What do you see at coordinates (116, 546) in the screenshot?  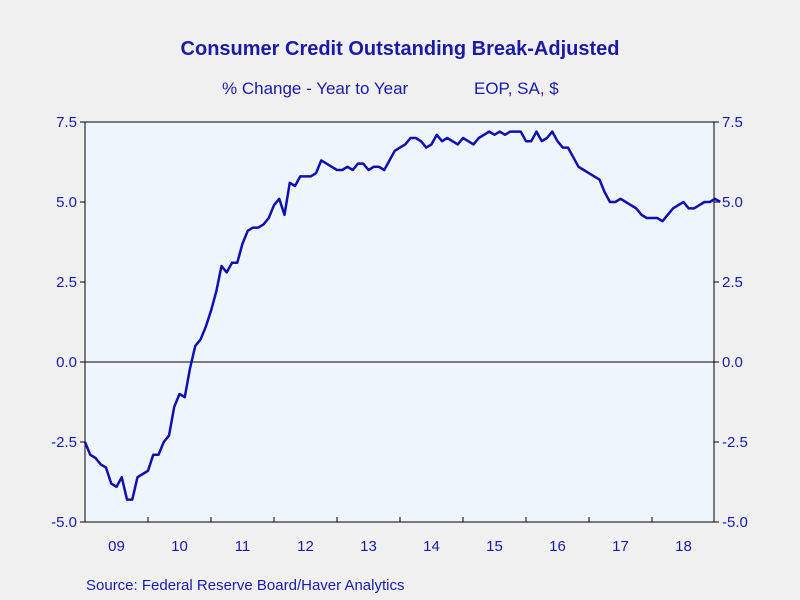 I see `x-tick-label: 09` at bounding box center [116, 546].